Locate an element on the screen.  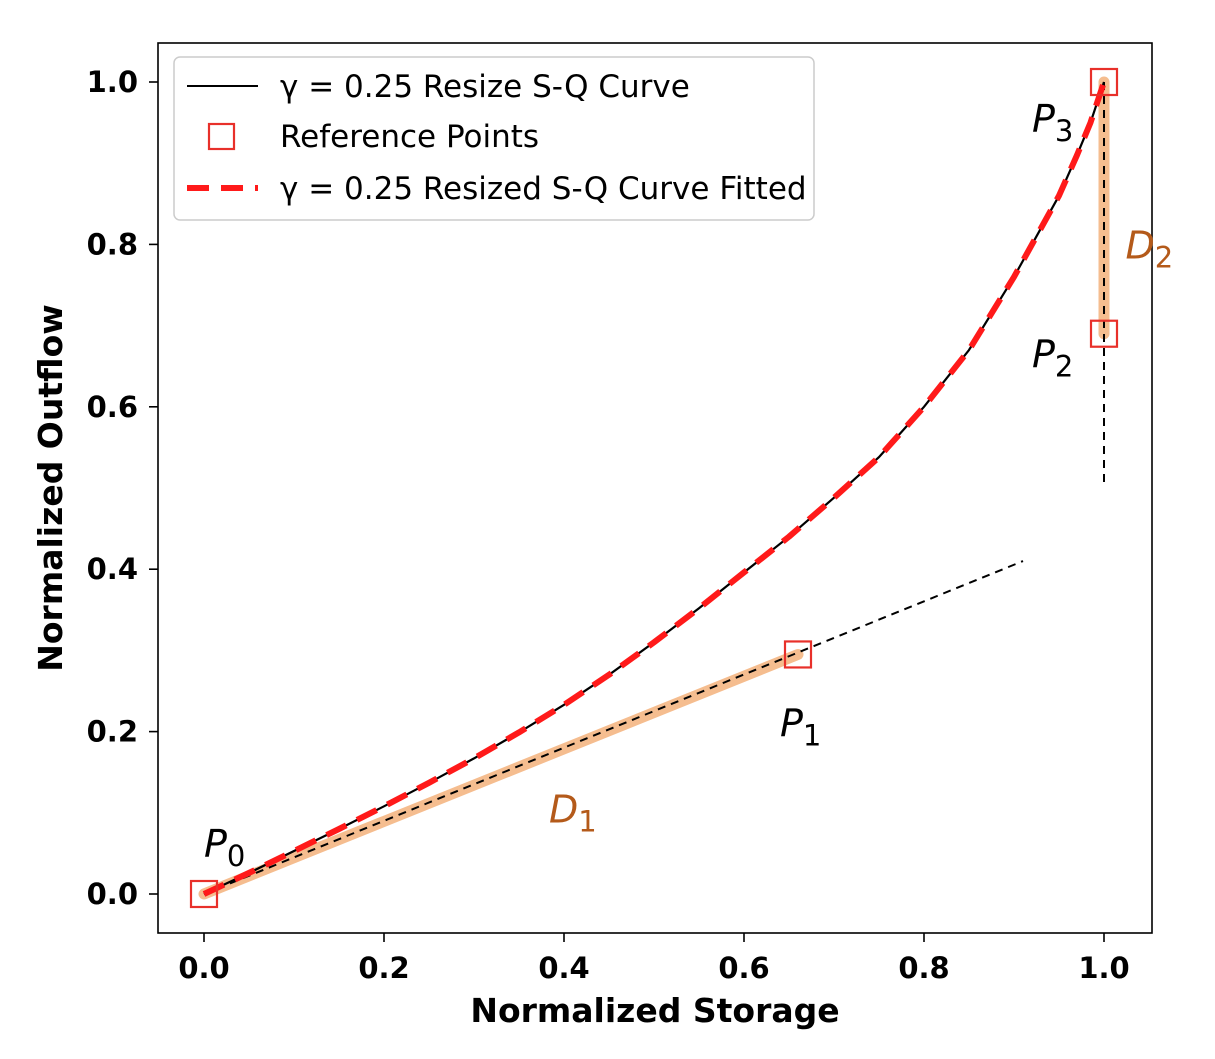
y-tick-label: 0.4 is located at coordinates (112, 569).